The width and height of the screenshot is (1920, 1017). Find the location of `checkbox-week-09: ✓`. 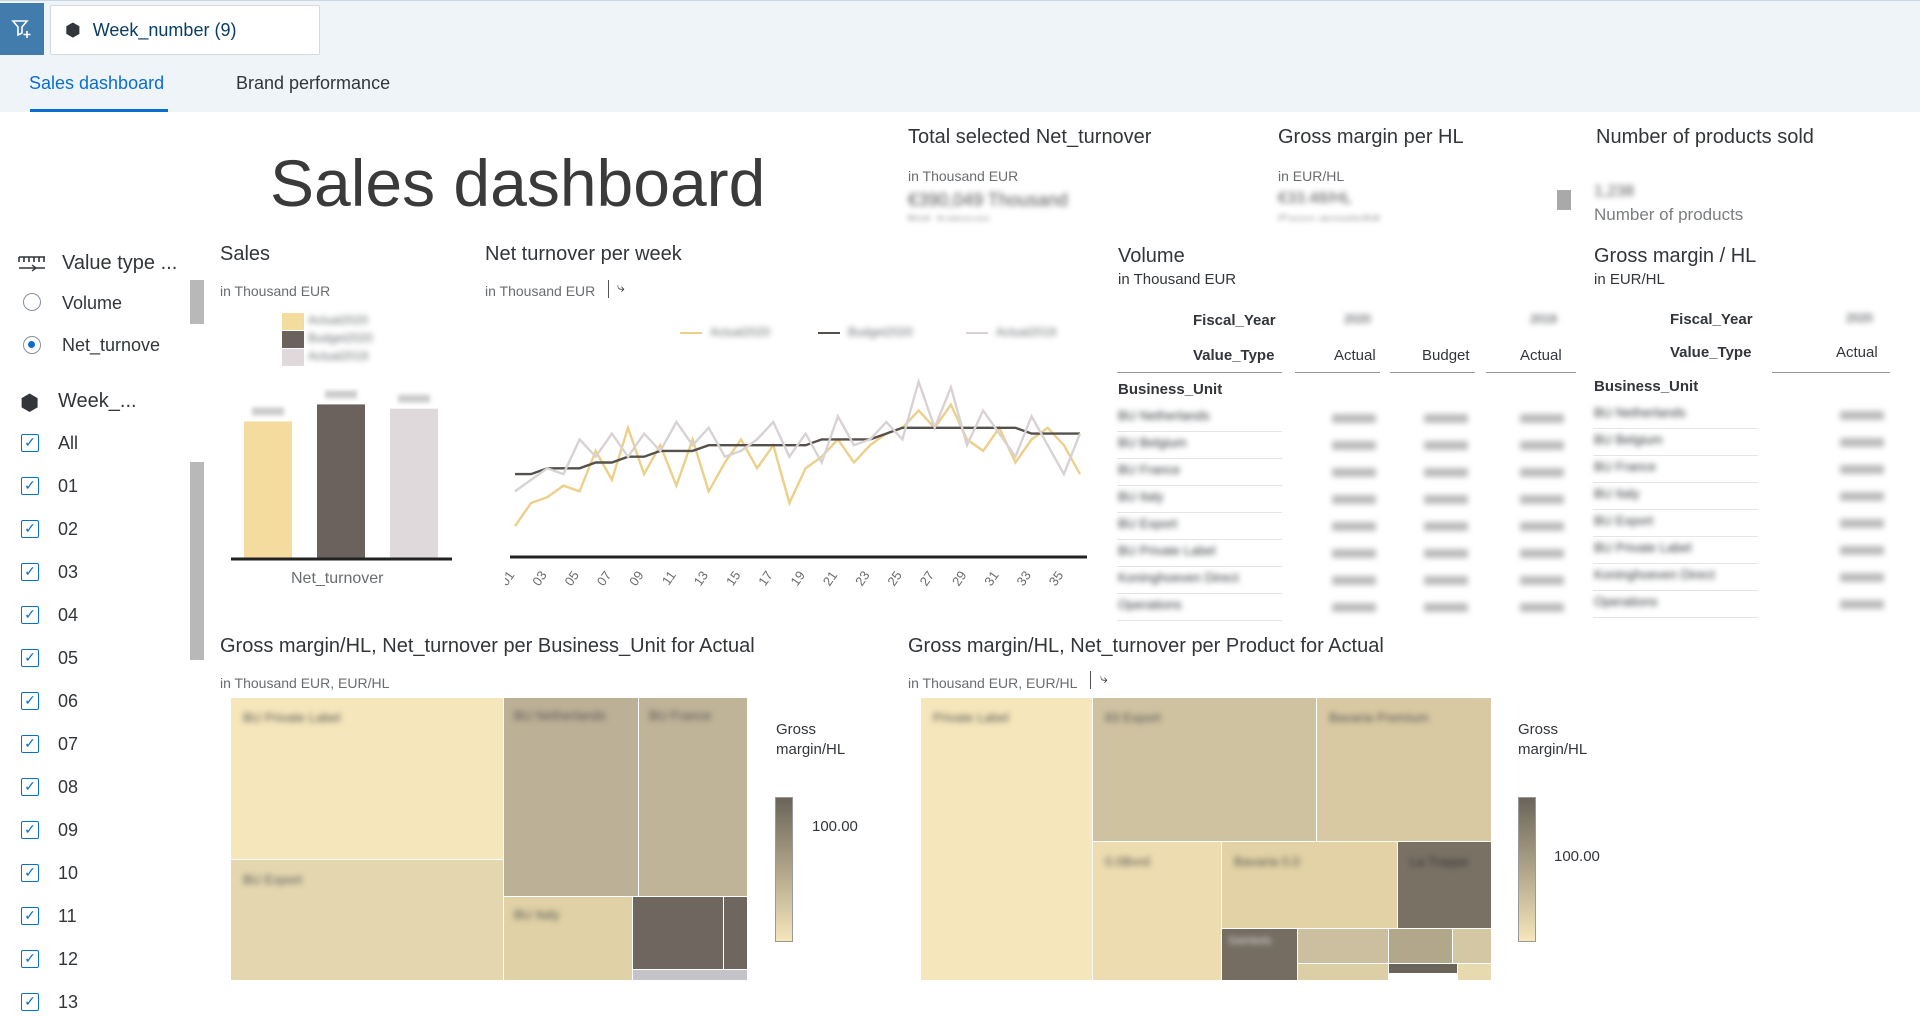

checkbox-week-09: ✓ is located at coordinates (30, 830).